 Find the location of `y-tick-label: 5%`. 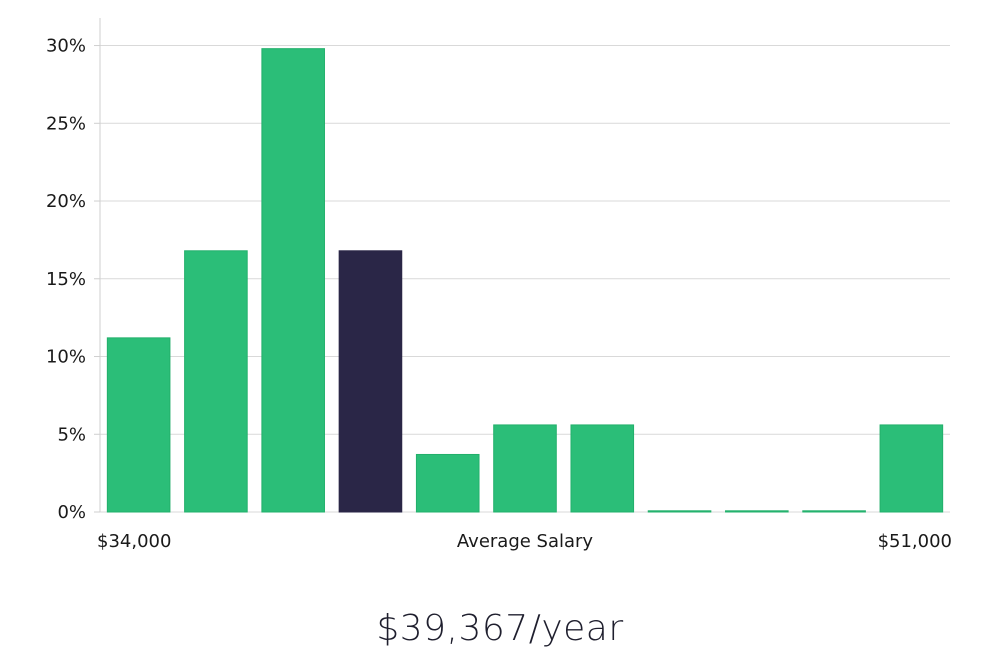

y-tick-label: 5% is located at coordinates (71, 434).